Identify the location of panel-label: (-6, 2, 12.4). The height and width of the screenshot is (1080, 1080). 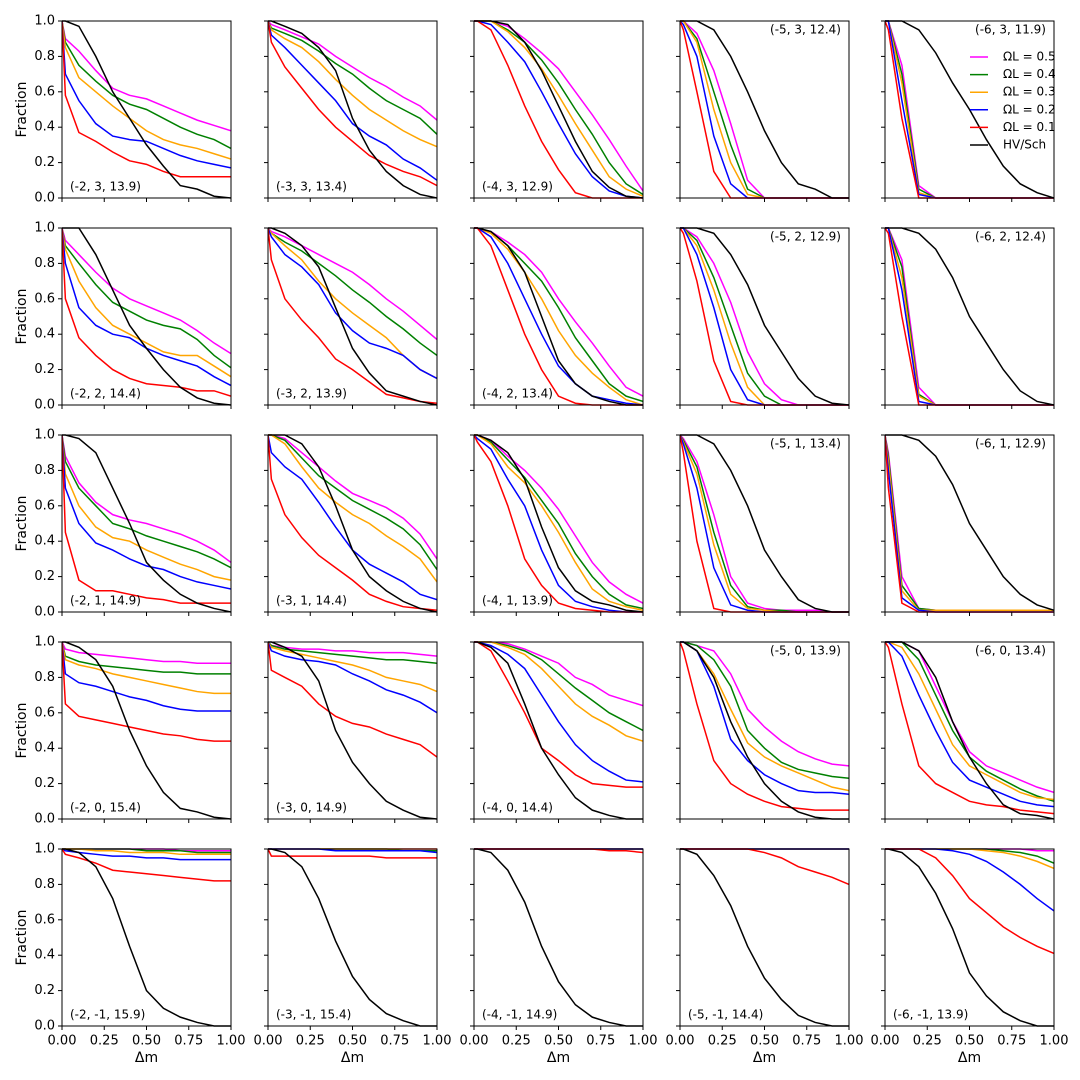
(1010, 237).